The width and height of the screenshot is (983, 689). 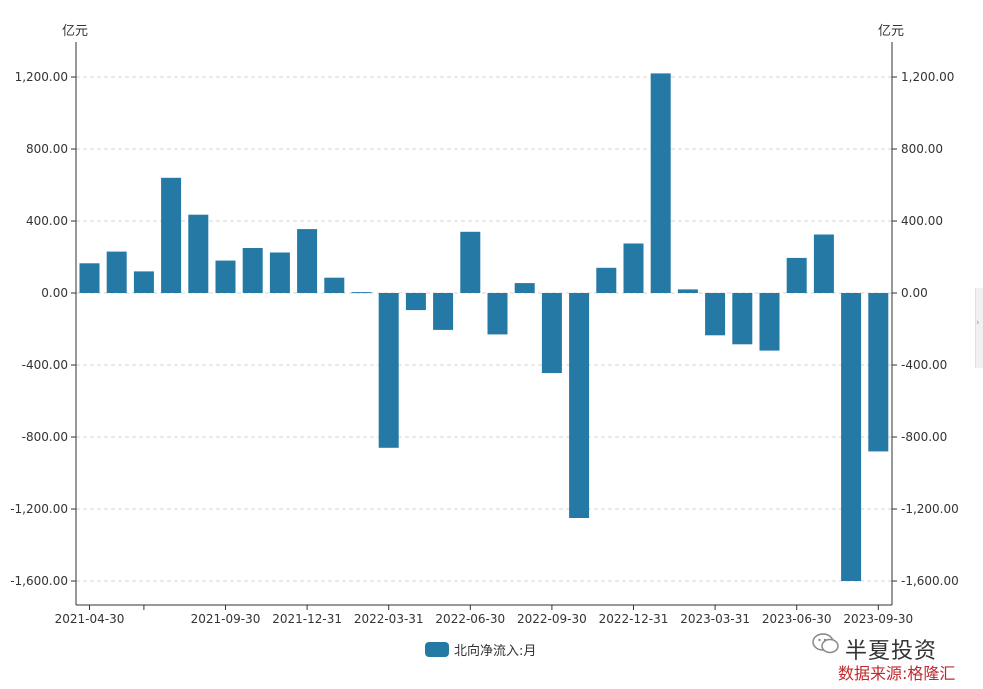 What do you see at coordinates (930, 581) in the screenshot?
I see `y-tick-label-right: -1,600.00` at bounding box center [930, 581].